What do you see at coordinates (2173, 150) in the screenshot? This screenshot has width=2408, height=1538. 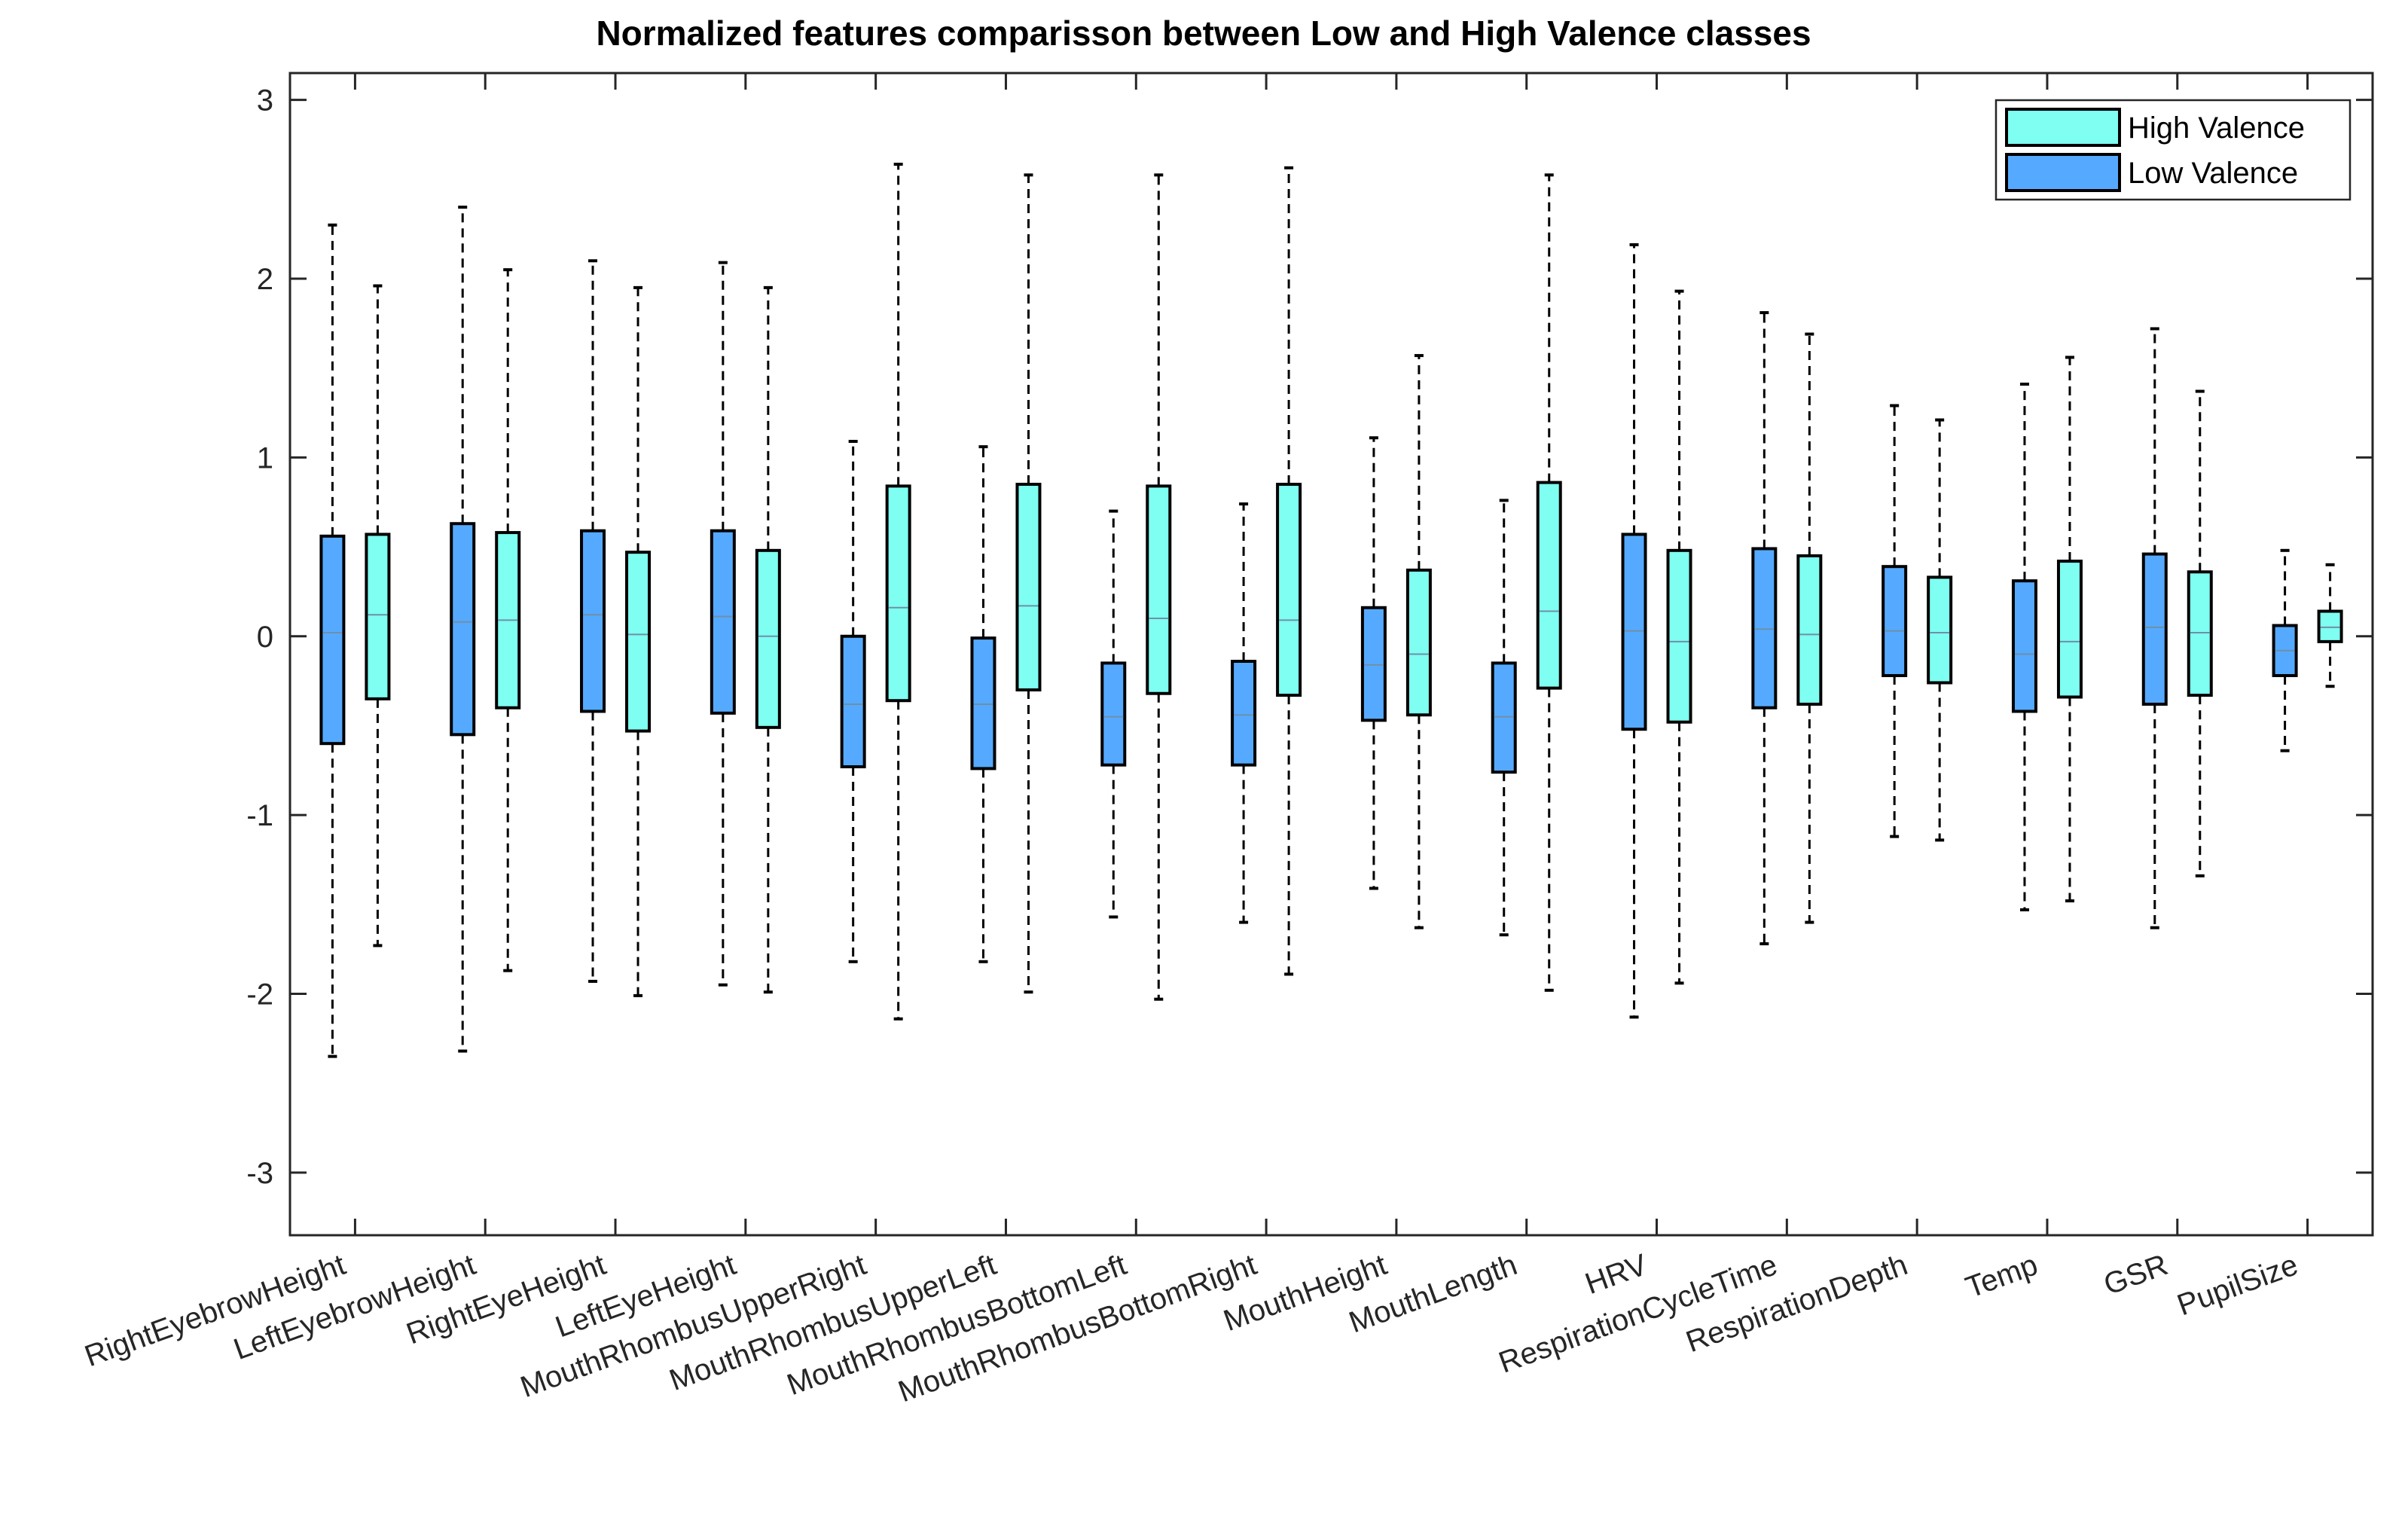 I see `legend: High Valence Low Valence` at bounding box center [2173, 150].